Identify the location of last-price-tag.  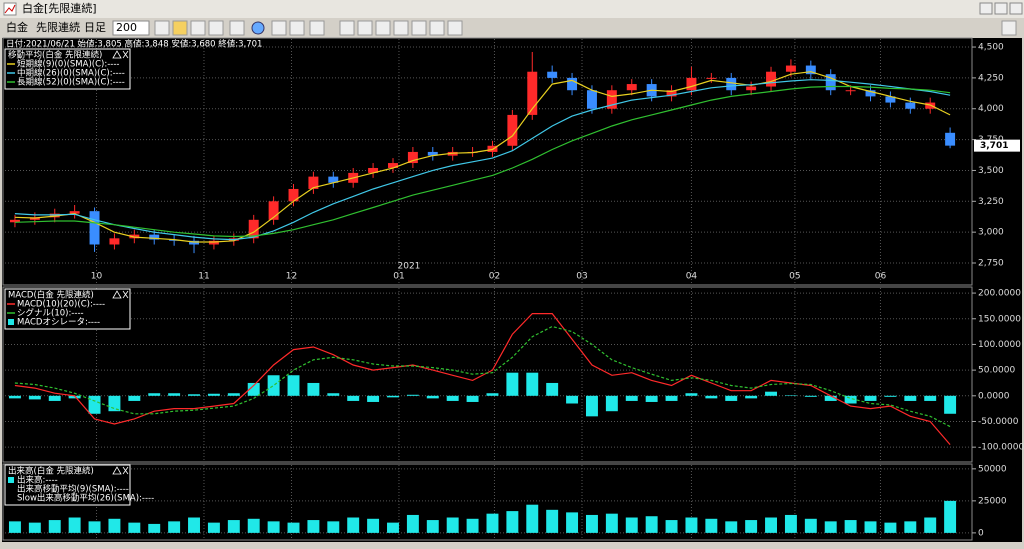
(997, 145).